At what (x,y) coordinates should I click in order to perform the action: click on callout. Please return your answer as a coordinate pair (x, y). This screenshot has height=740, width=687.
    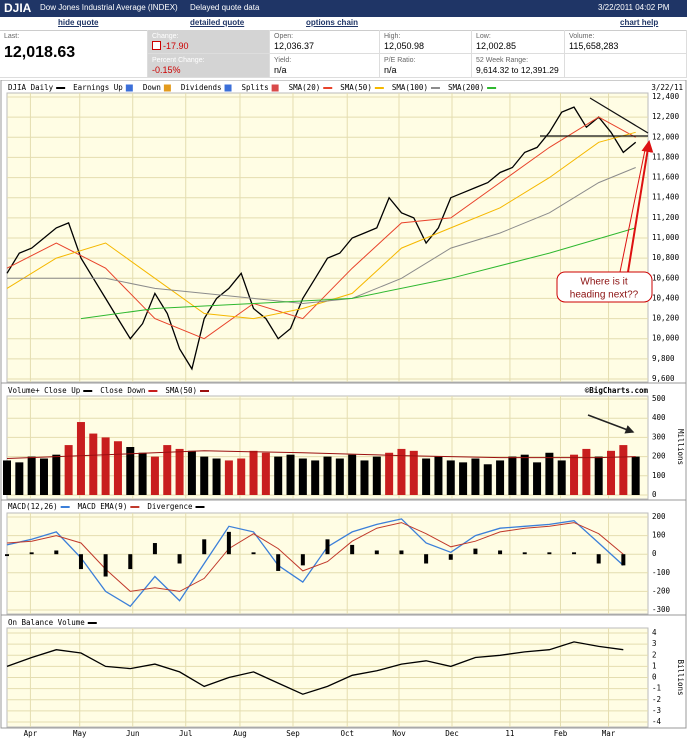
    Looking at the image, I should click on (604, 287).